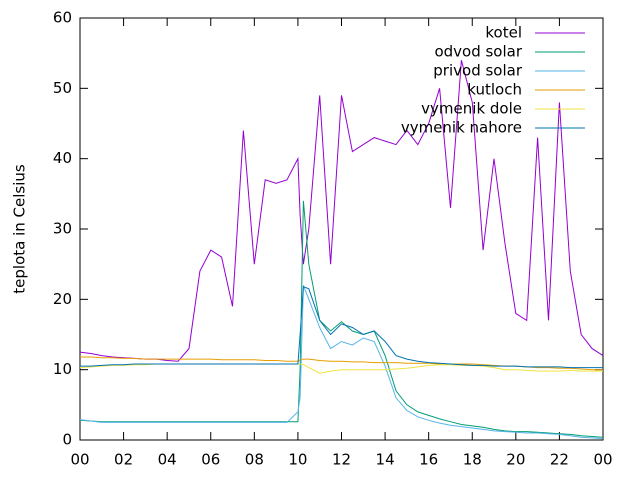 This screenshot has height=480, width=640. I want to click on x-tick-label: 18, so click(472, 460).